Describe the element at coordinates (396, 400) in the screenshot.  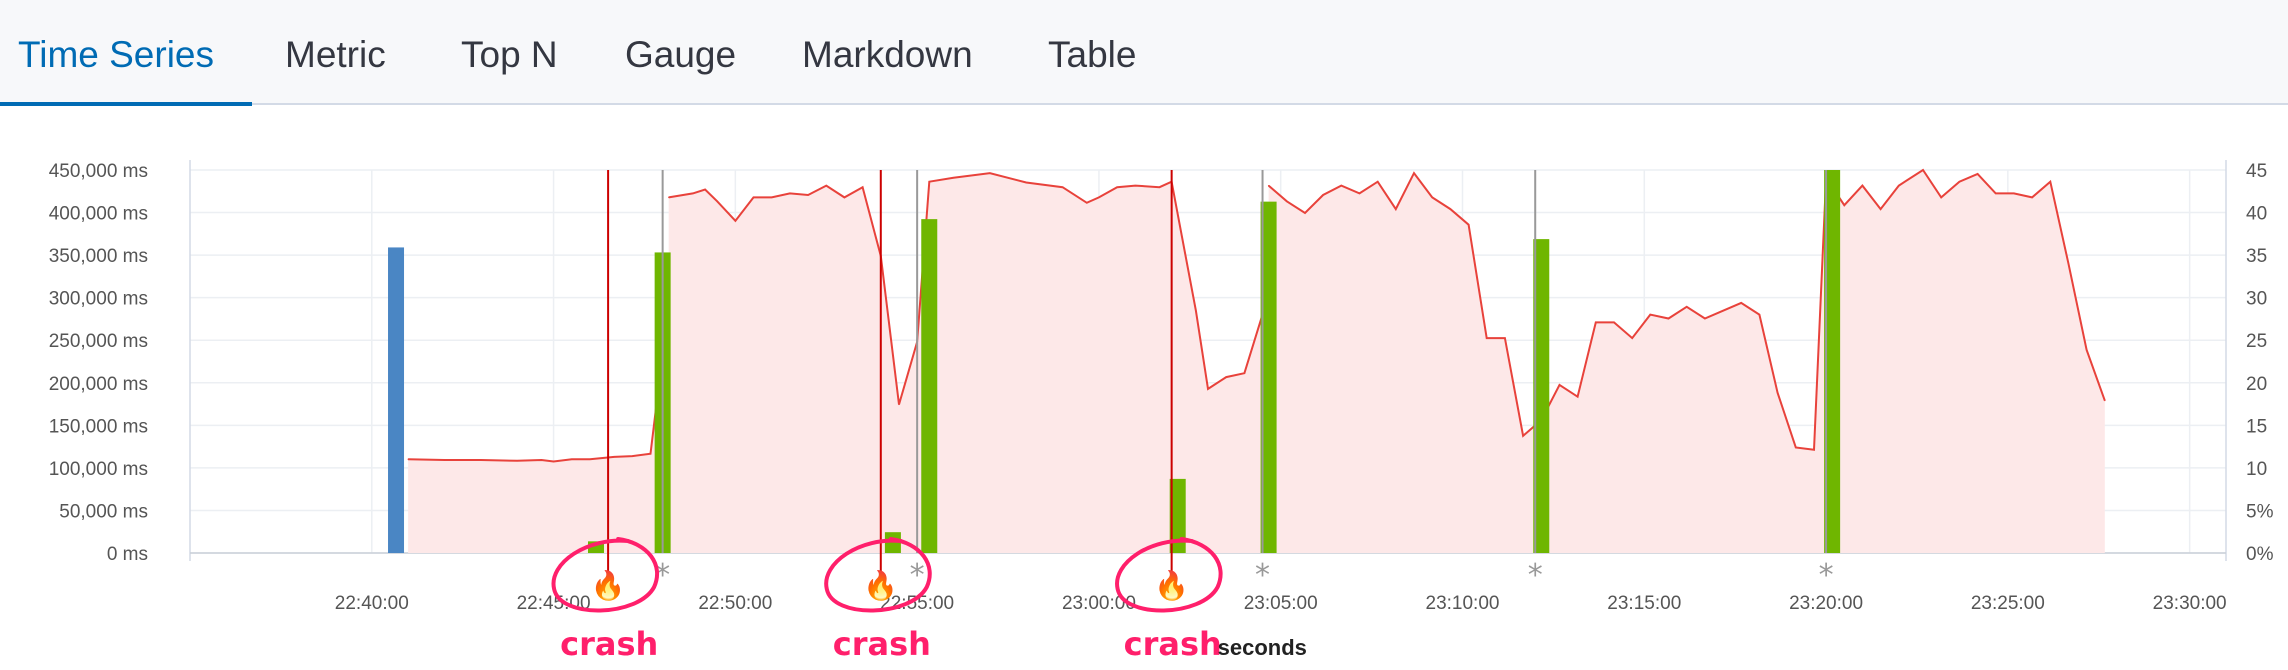
I see `blue-bar` at that location.